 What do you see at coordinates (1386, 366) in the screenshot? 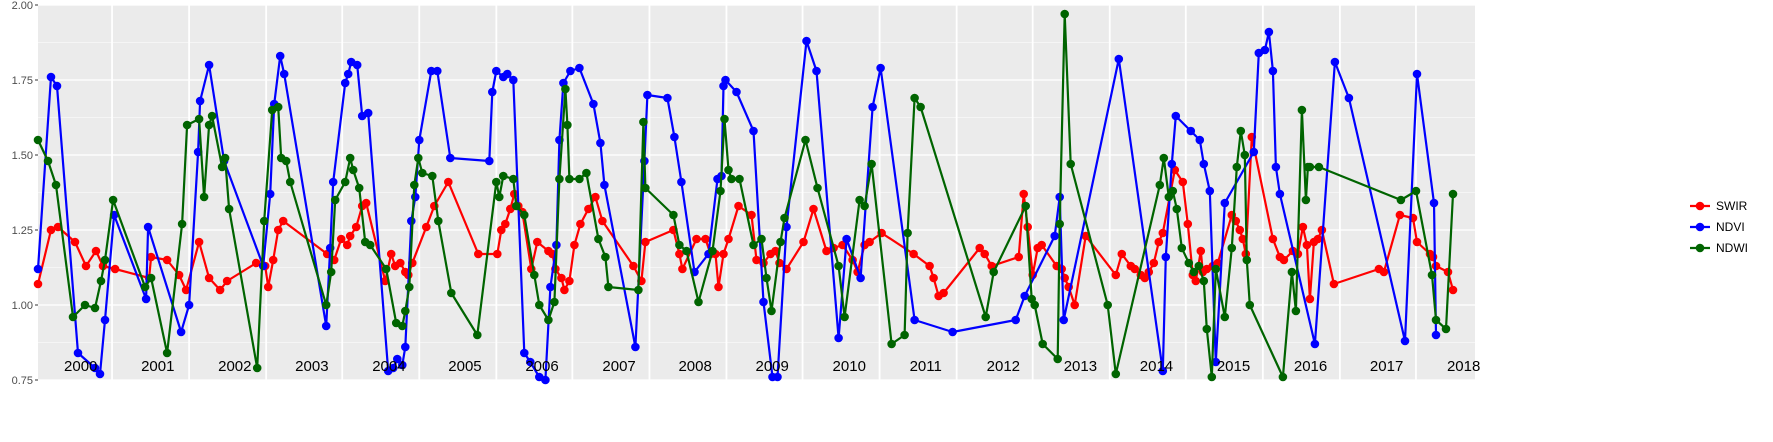
I see `year-label: 2017` at bounding box center [1386, 366].